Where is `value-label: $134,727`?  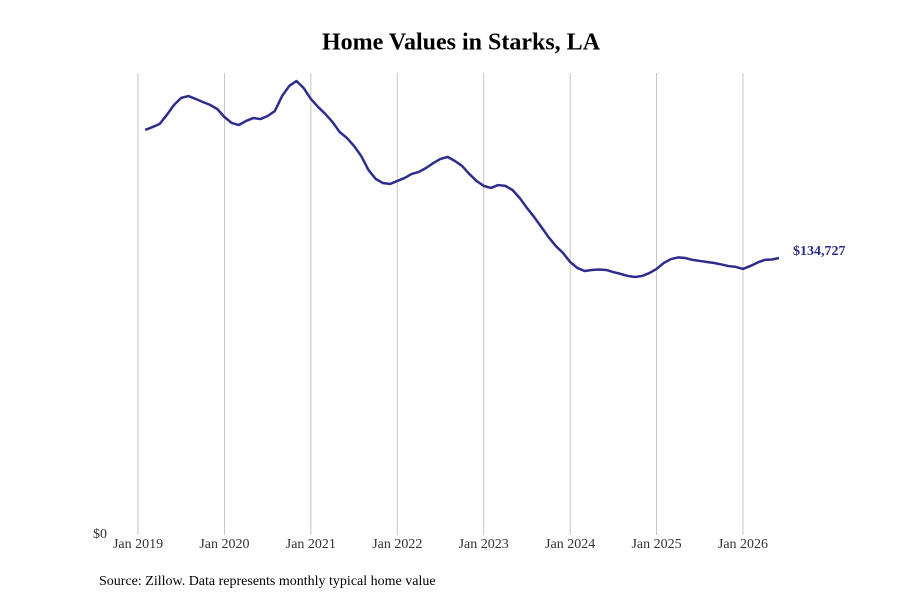
value-label: $134,727 is located at coordinates (819, 251).